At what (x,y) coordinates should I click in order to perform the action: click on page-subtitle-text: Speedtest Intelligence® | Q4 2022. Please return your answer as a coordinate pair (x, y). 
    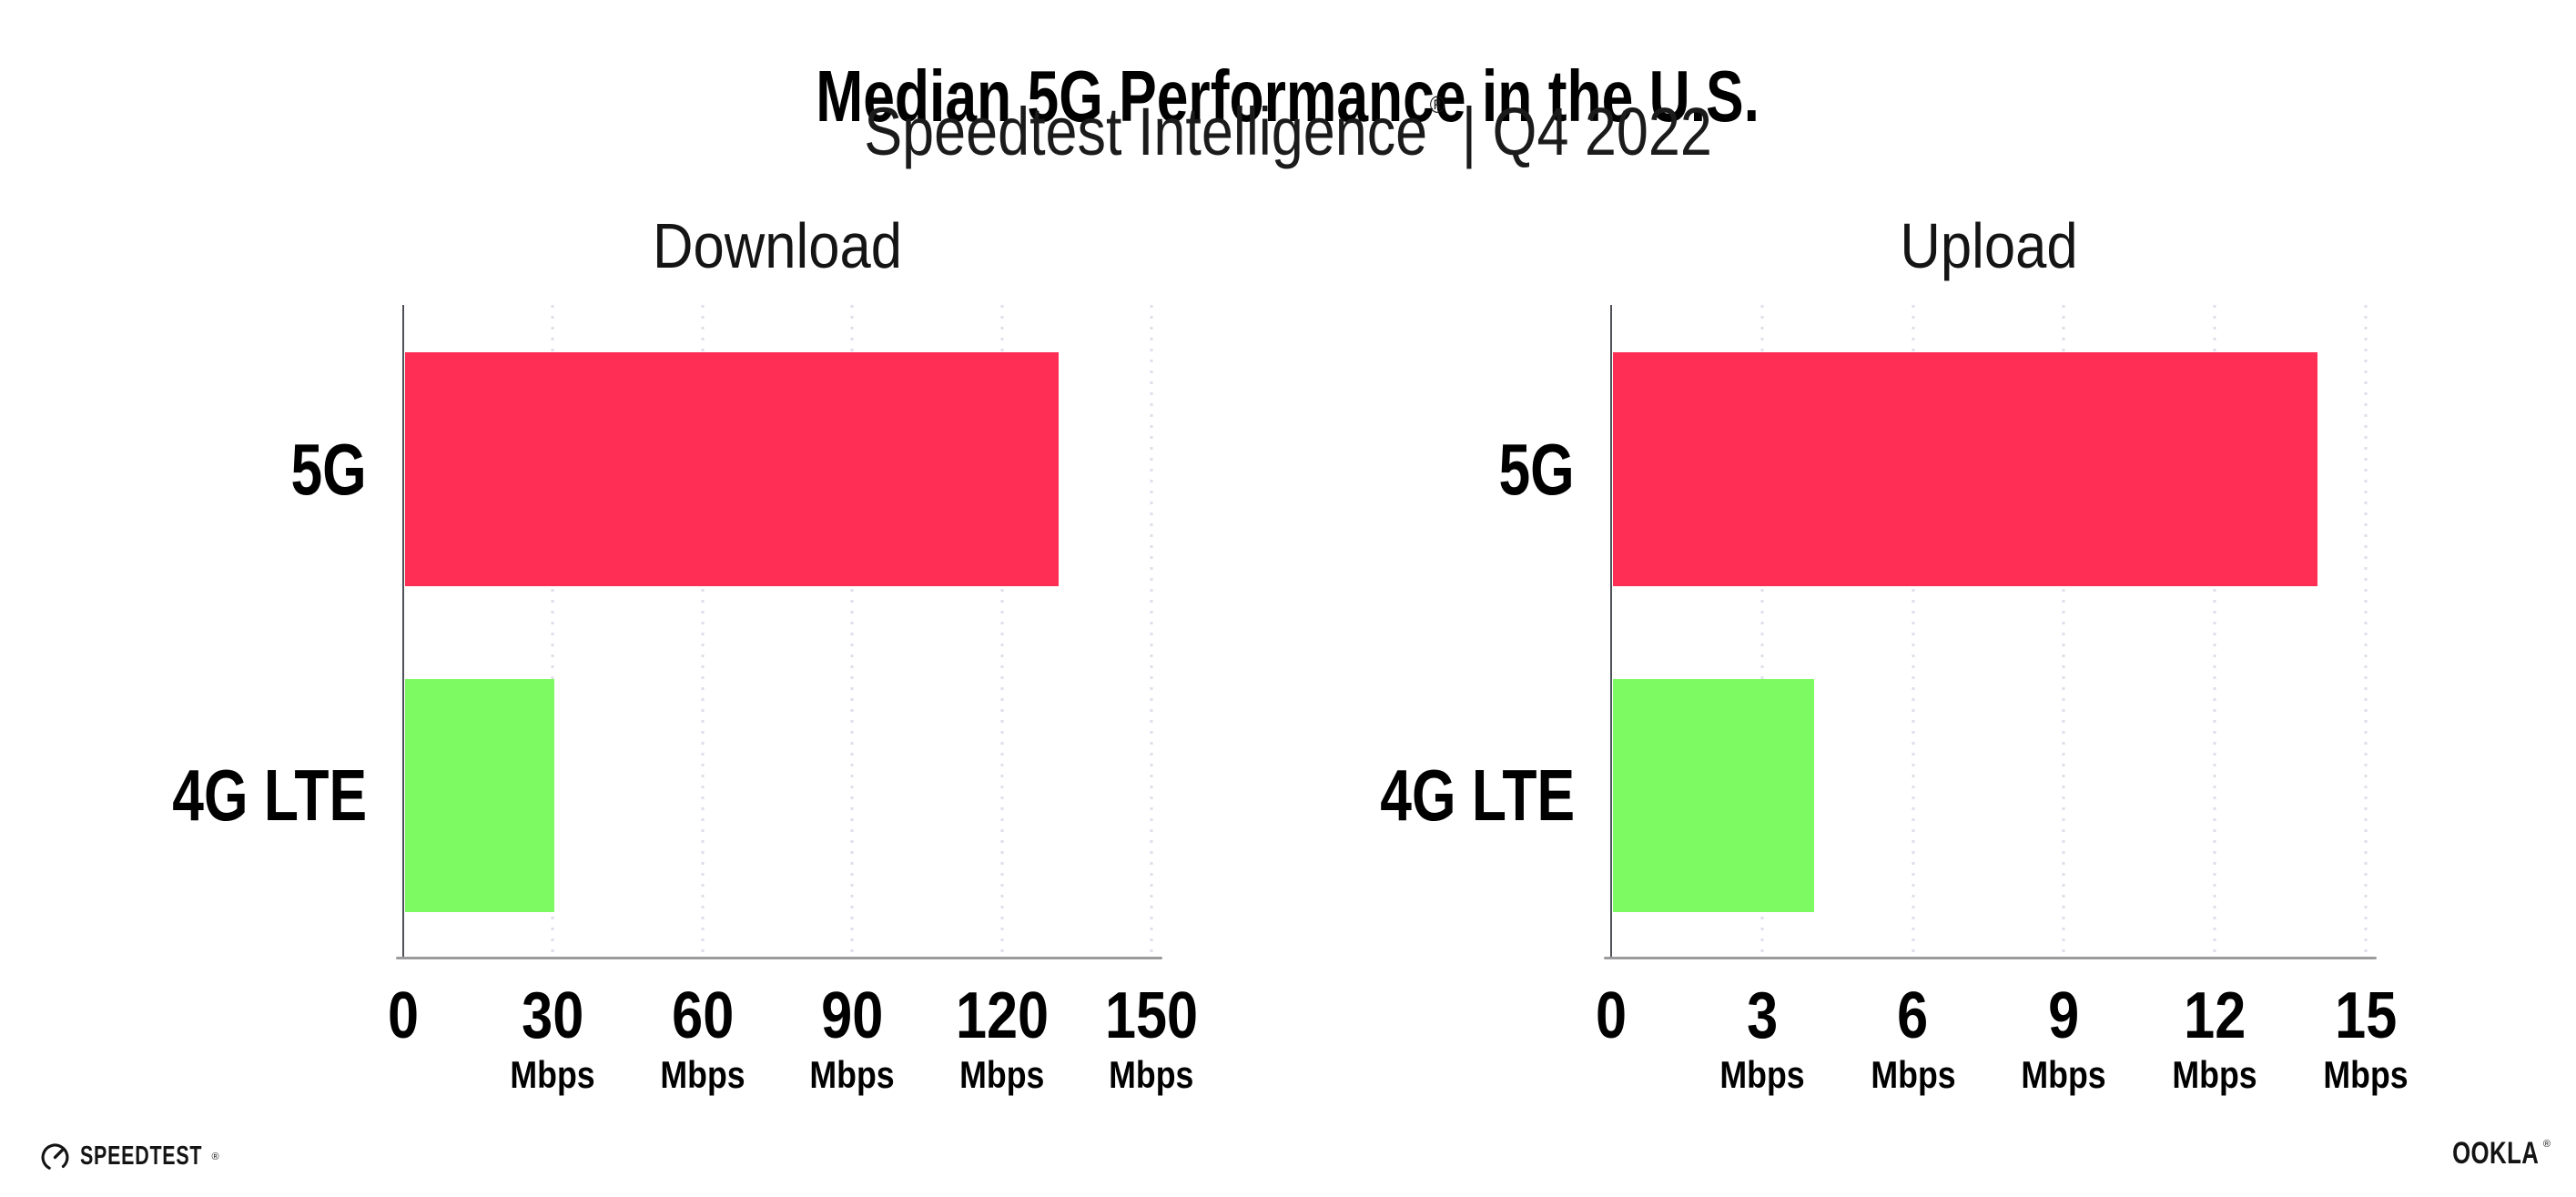
    Looking at the image, I should click on (1288, 130).